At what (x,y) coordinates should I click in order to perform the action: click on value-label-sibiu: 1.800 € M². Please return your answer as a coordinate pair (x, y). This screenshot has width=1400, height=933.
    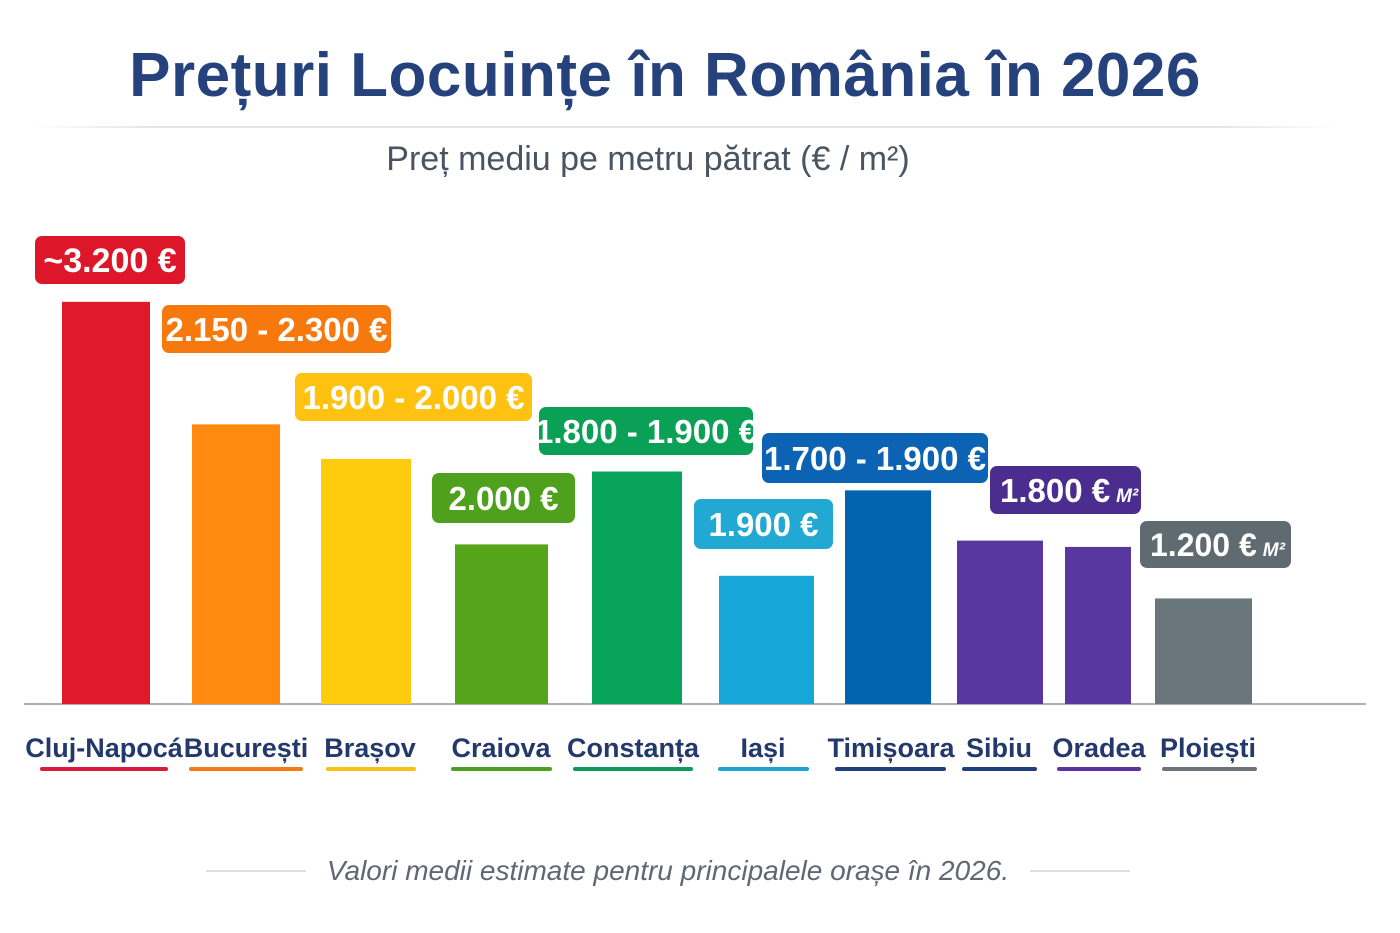
    Looking at the image, I should click on (1065, 490).